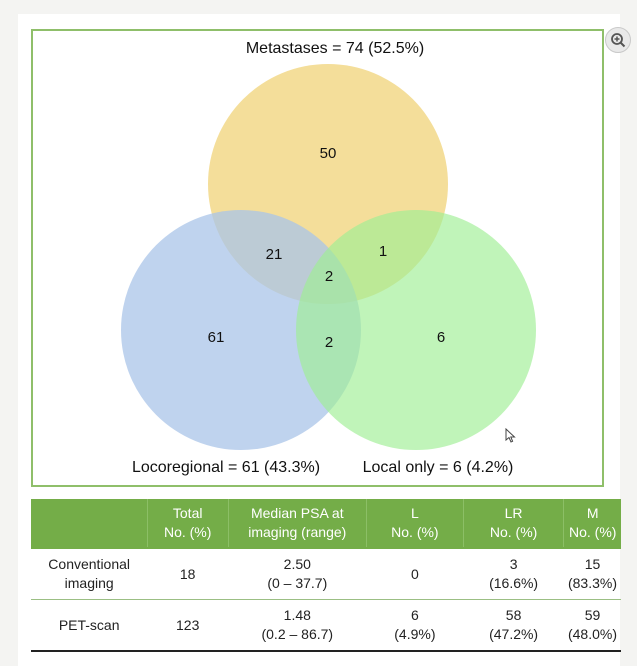 Image resolution: width=637 pixels, height=666 pixels. I want to click on region-local-only: 6, so click(441, 337).